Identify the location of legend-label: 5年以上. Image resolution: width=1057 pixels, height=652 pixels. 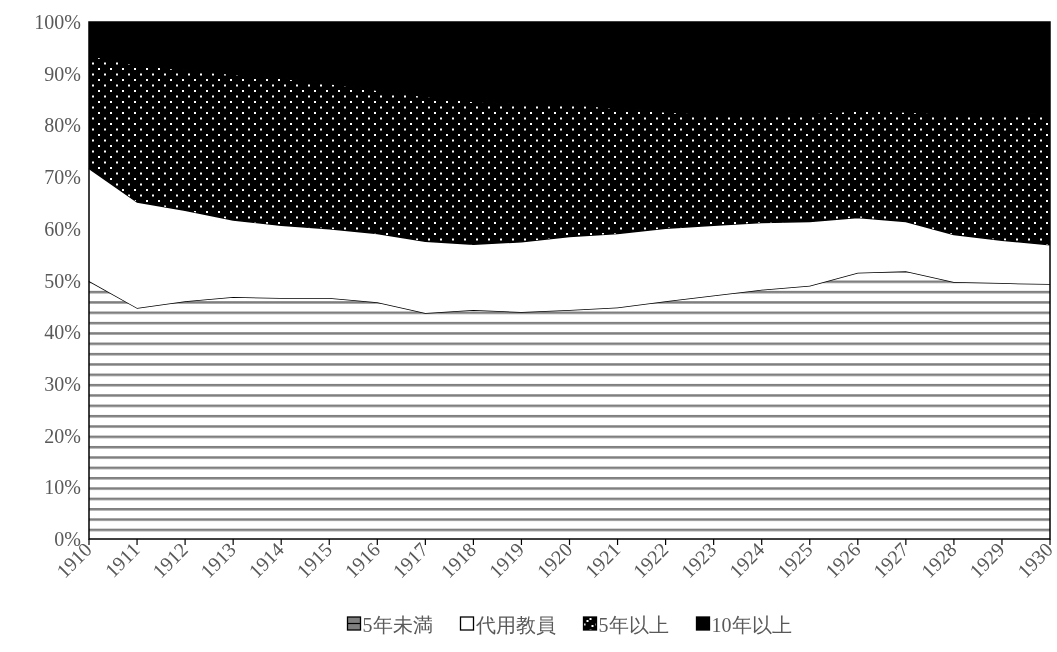
(633, 625).